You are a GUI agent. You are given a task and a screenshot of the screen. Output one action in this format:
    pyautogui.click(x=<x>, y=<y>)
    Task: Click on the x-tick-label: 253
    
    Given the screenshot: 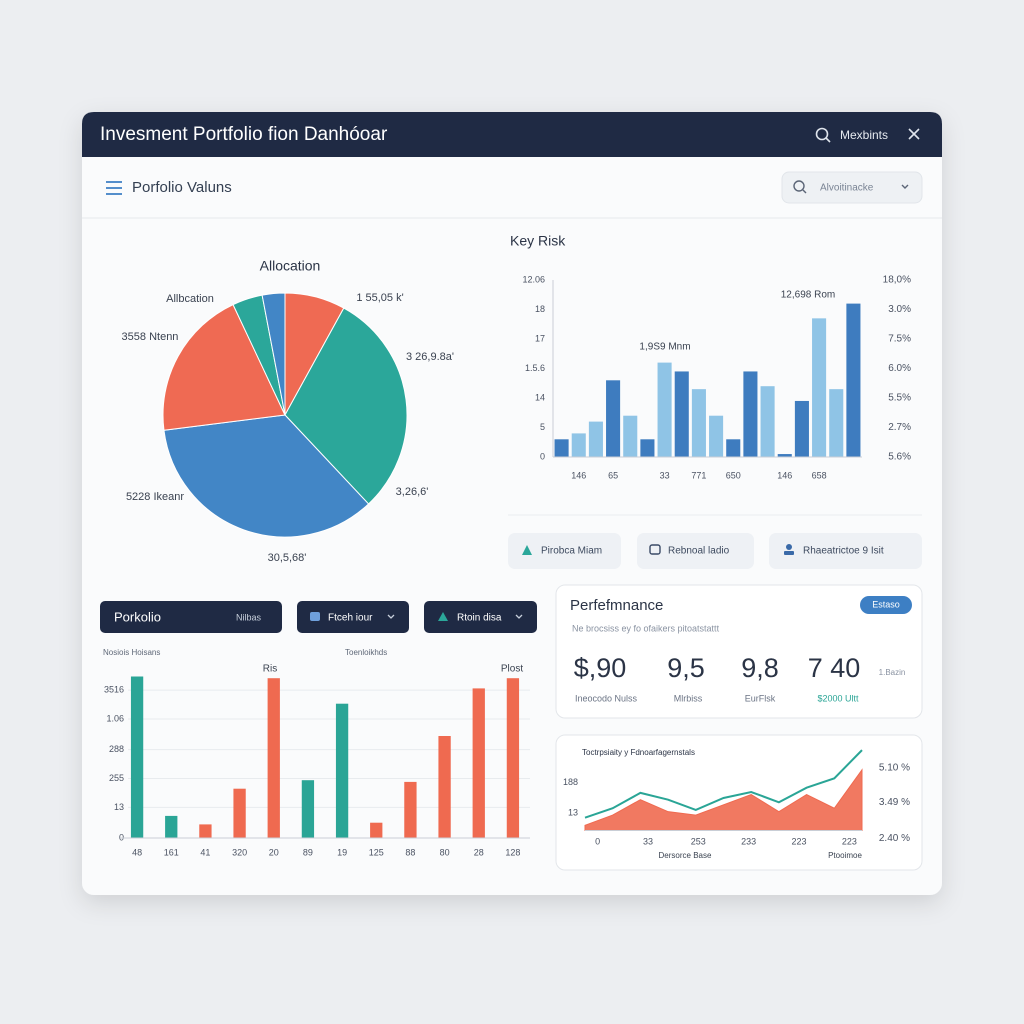 What is the action you would take?
    pyautogui.click(x=698, y=841)
    